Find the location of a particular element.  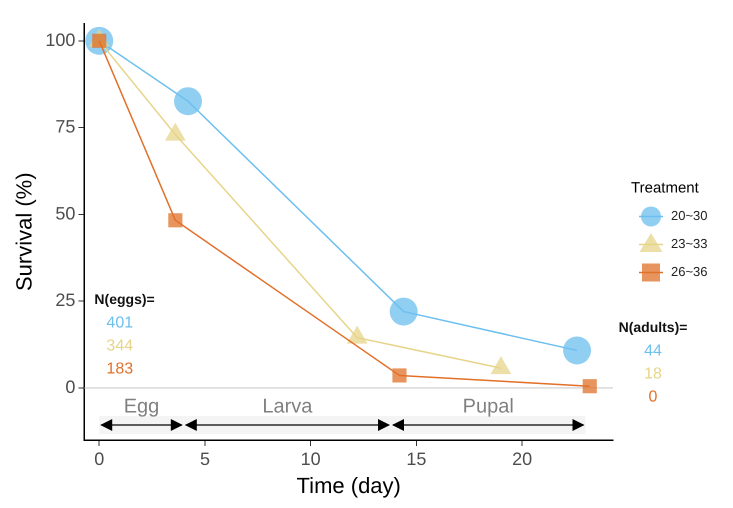

band-label: Egg is located at coordinates (142, 407).